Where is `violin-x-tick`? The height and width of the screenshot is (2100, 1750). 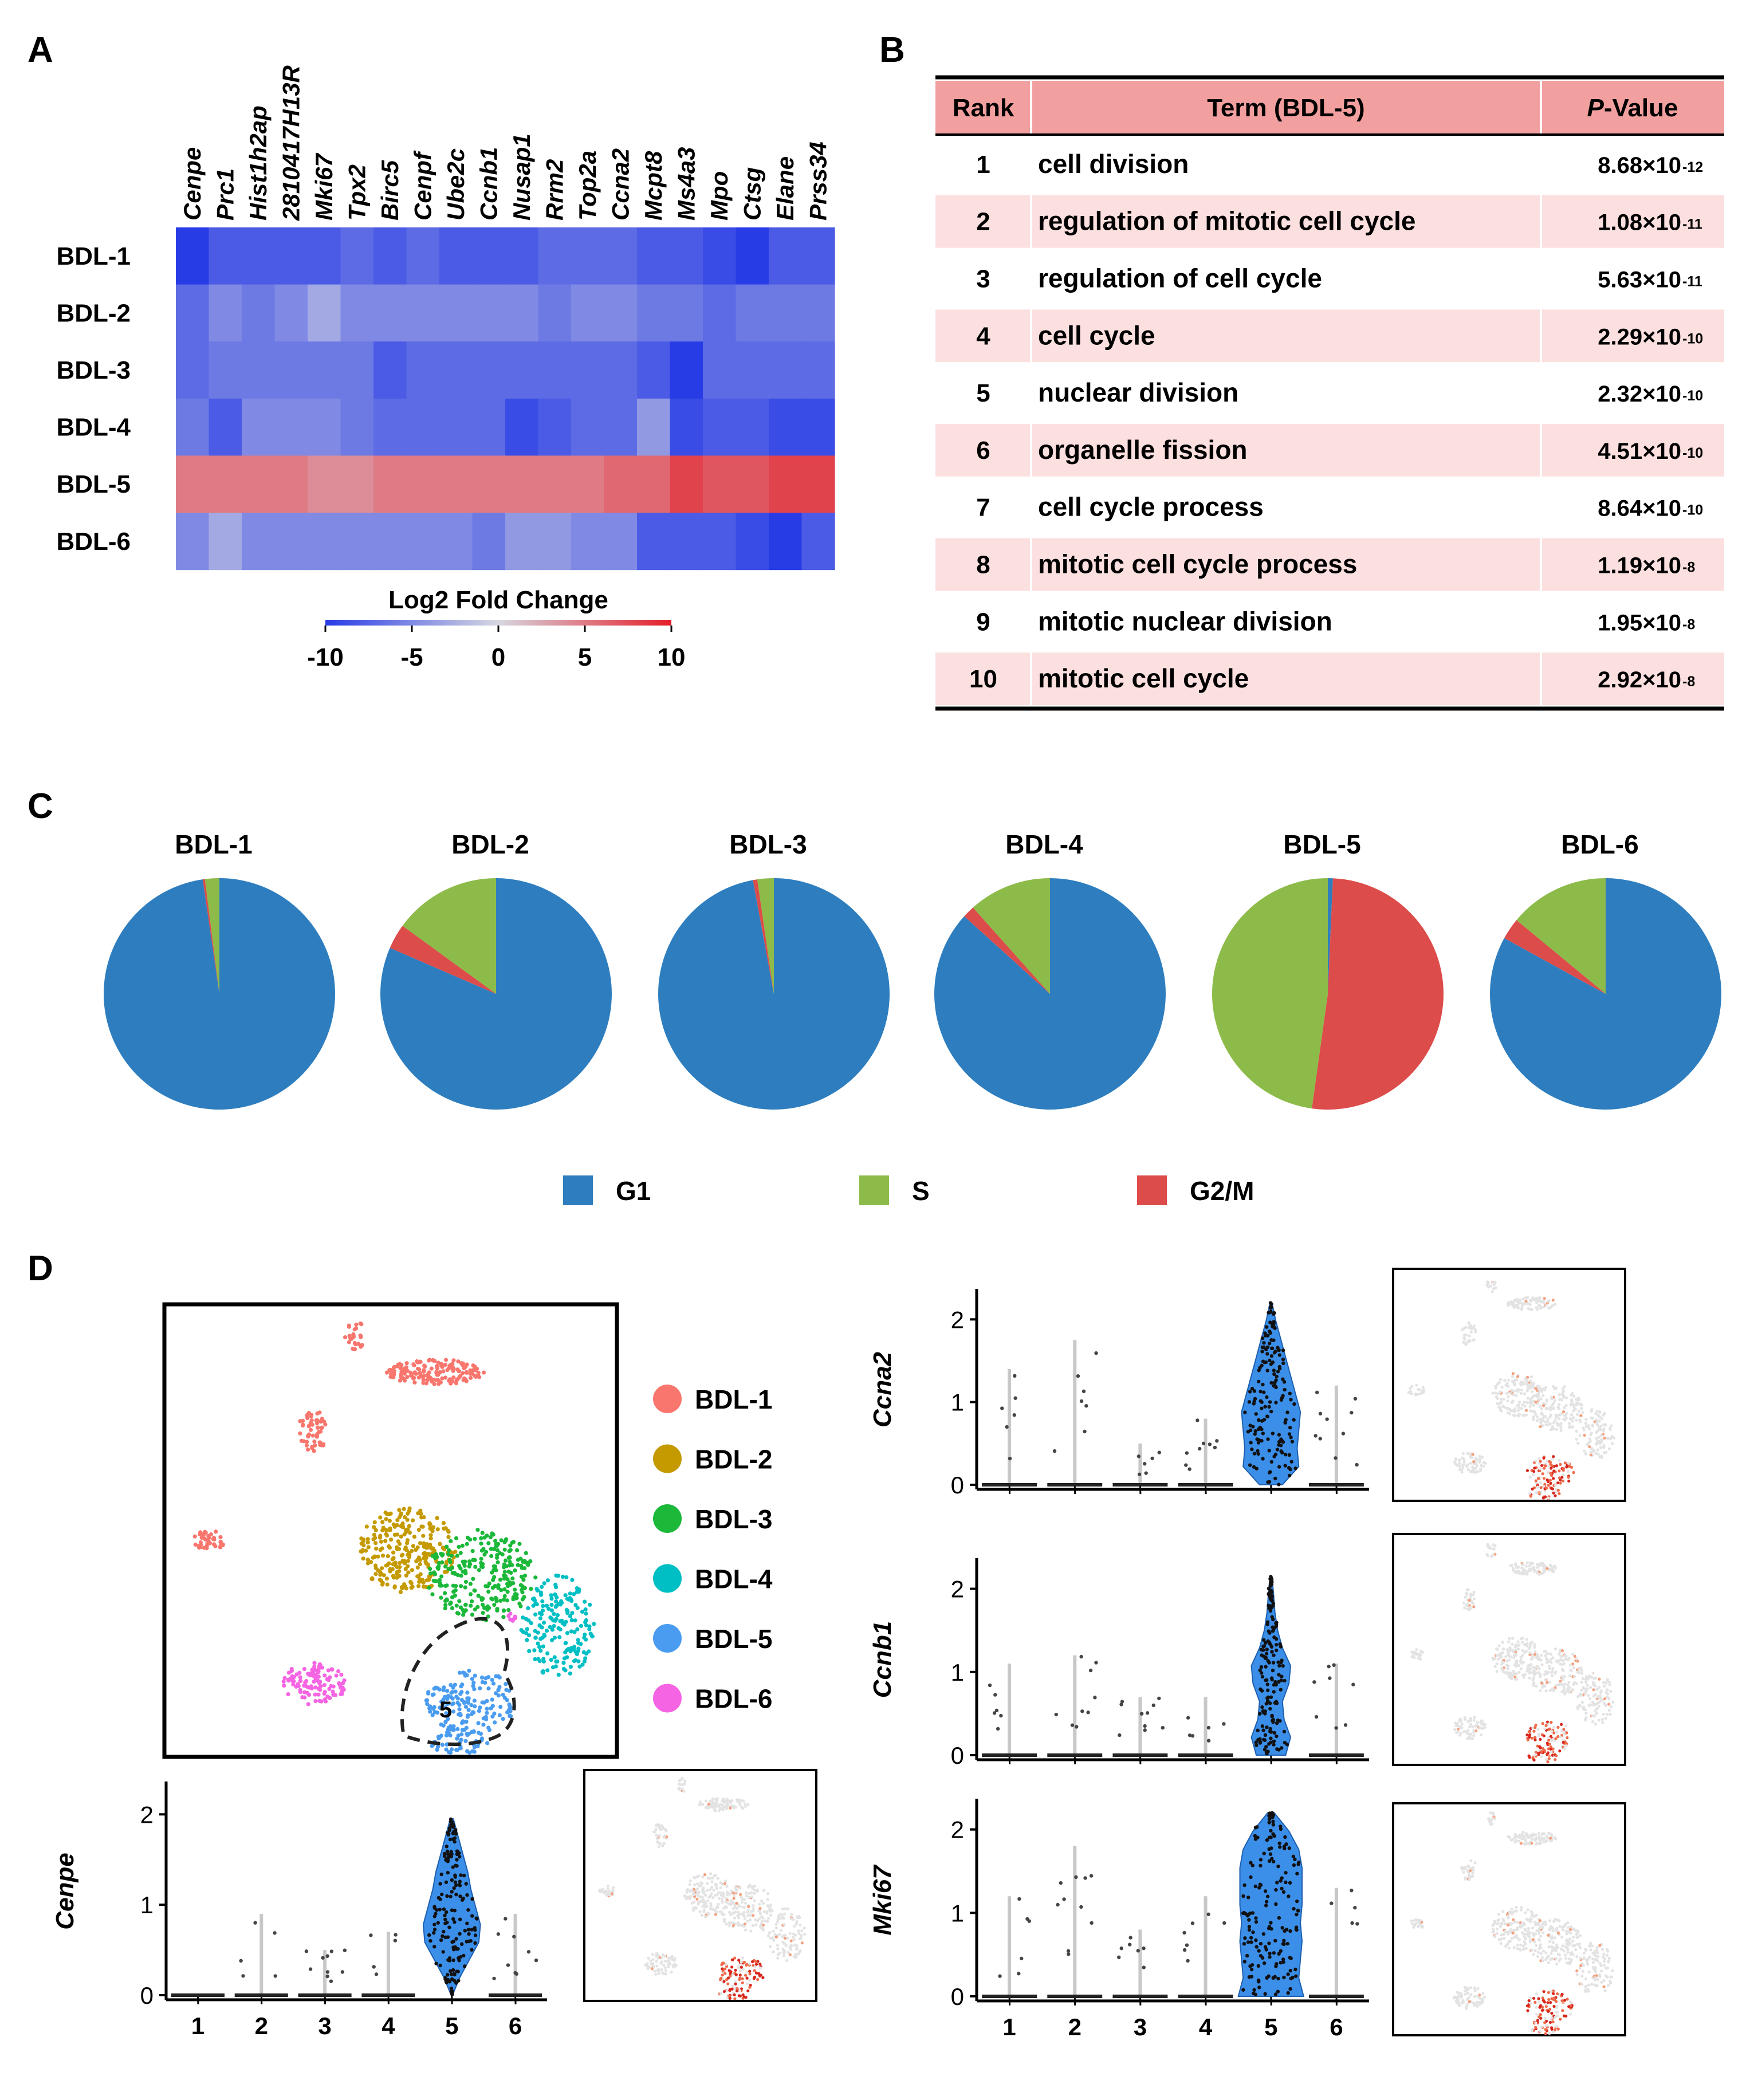 violin-x-tick is located at coordinates (452, 2000).